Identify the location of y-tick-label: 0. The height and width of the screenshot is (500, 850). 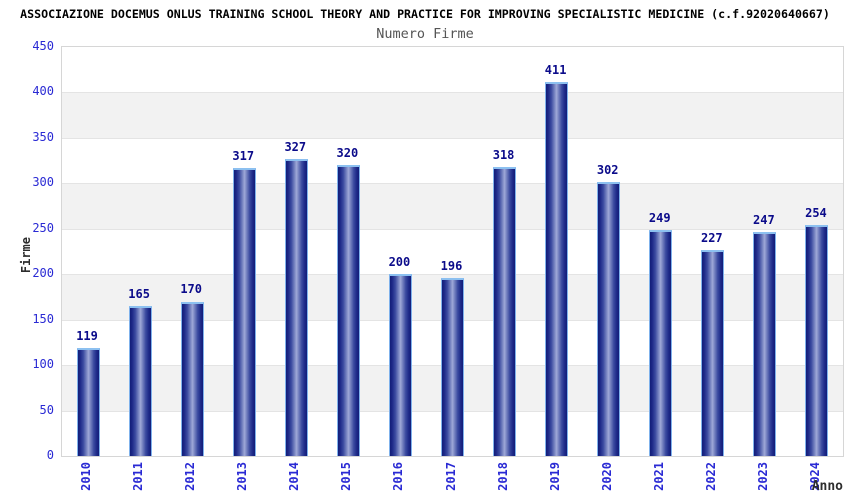
(50, 455).